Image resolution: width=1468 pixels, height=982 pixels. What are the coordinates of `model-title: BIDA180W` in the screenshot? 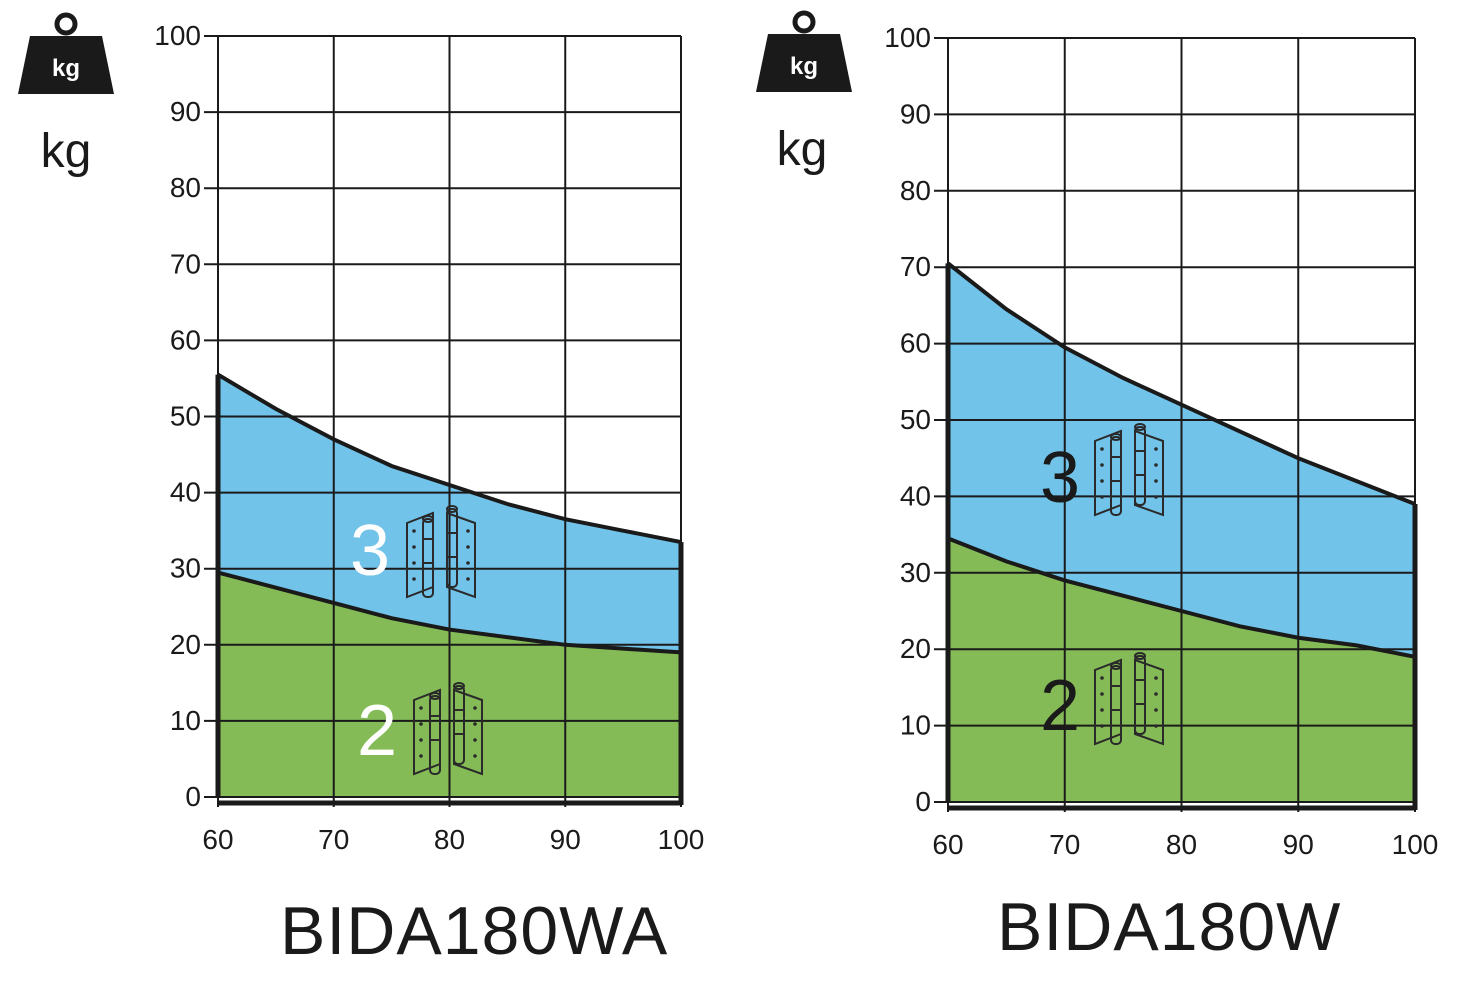 It's located at (1169, 927).